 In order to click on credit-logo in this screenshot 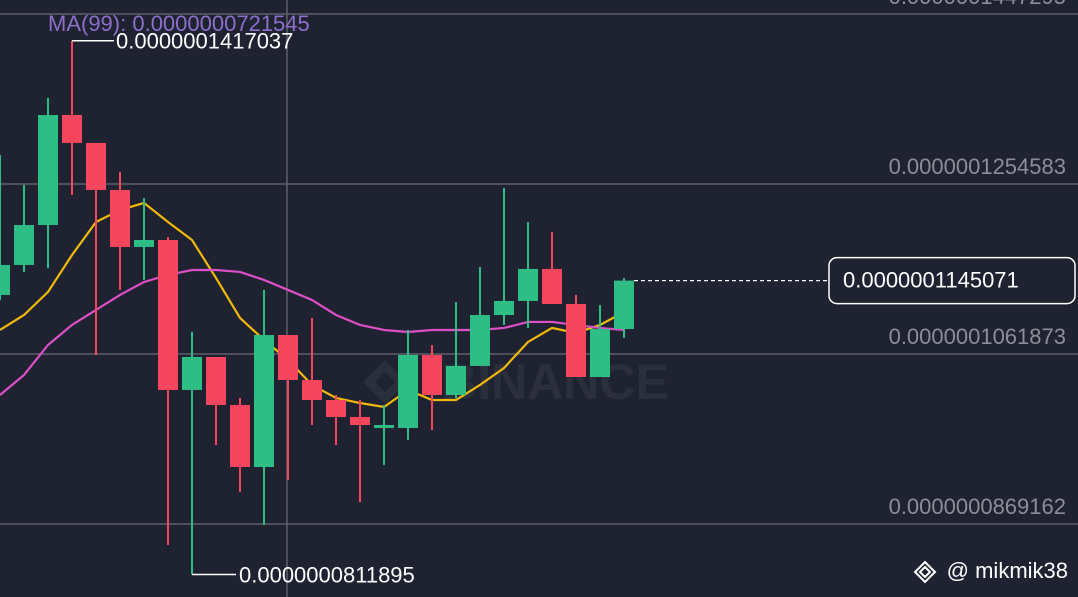, I will do `click(925, 572)`.